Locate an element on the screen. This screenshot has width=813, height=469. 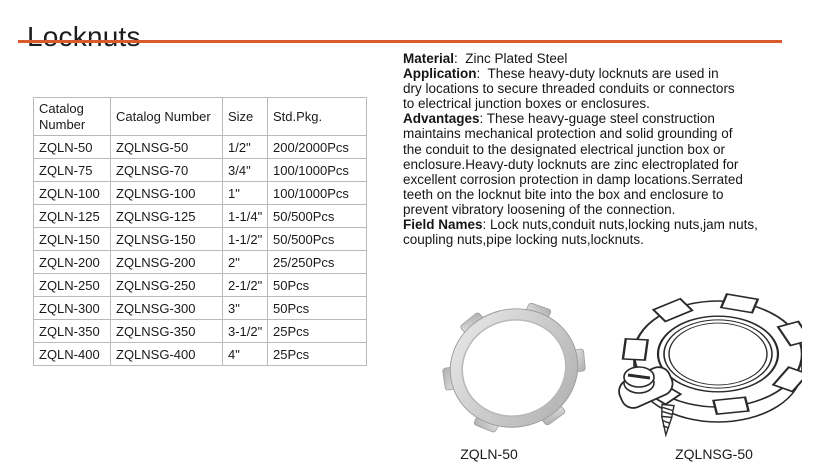
table-cell: ZQLNSG-150 is located at coordinates (166, 239).